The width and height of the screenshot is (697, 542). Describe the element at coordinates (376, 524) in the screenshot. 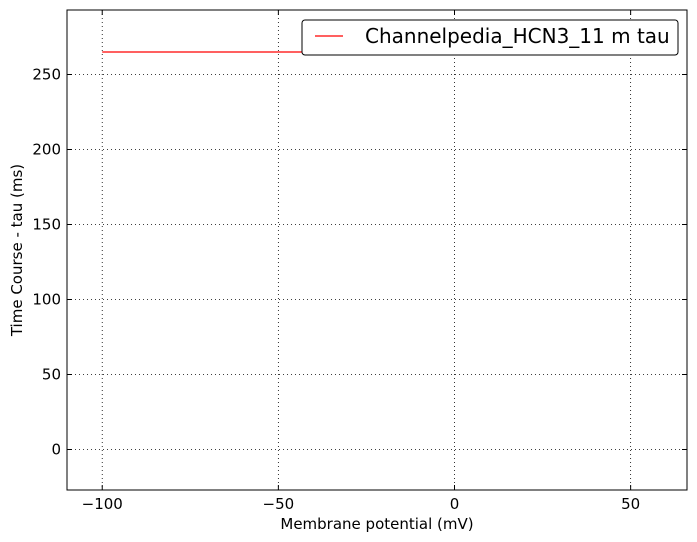

I see `x-axis-label: Membrane potential (mV)` at that location.